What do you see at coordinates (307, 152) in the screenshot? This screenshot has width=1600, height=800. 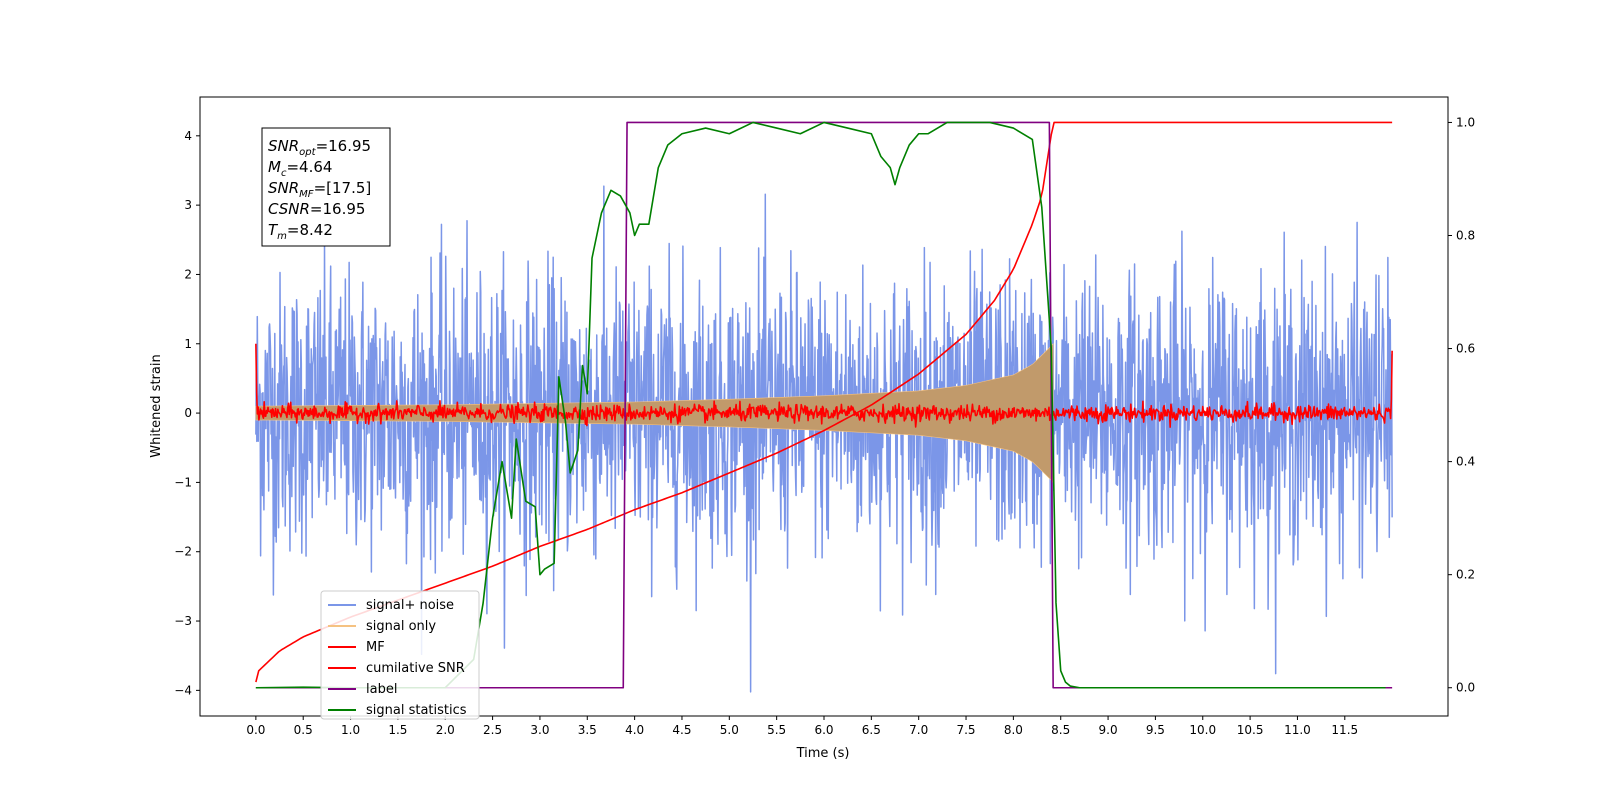 I see `annotation-subscript: opt` at bounding box center [307, 152].